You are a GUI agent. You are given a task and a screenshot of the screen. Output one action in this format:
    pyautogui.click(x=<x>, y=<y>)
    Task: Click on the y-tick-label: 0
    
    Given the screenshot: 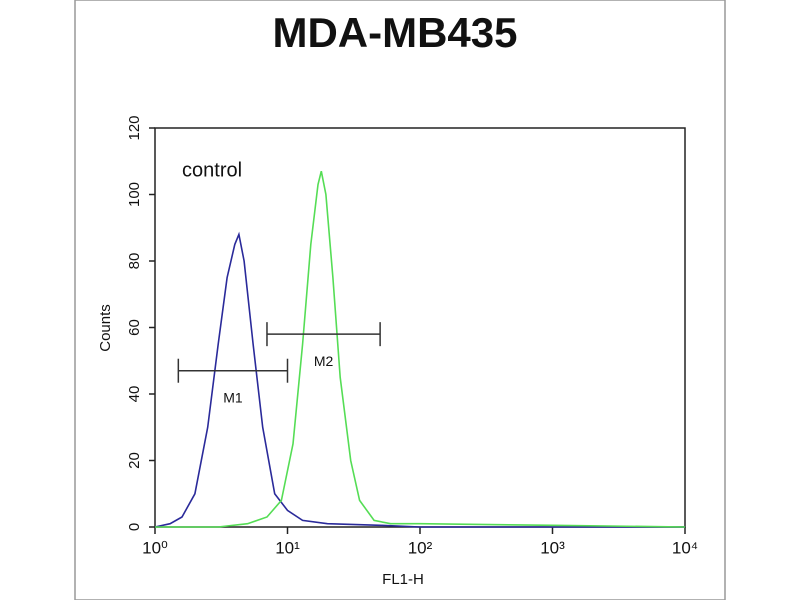 What is the action you would take?
    pyautogui.click(x=134, y=527)
    